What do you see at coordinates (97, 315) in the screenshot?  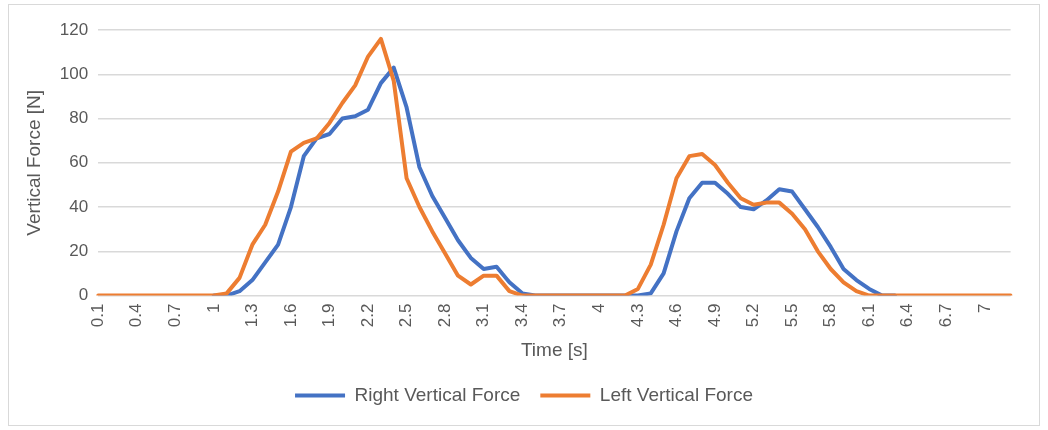 I see `x-tick-label: 0.1` at bounding box center [97, 315].